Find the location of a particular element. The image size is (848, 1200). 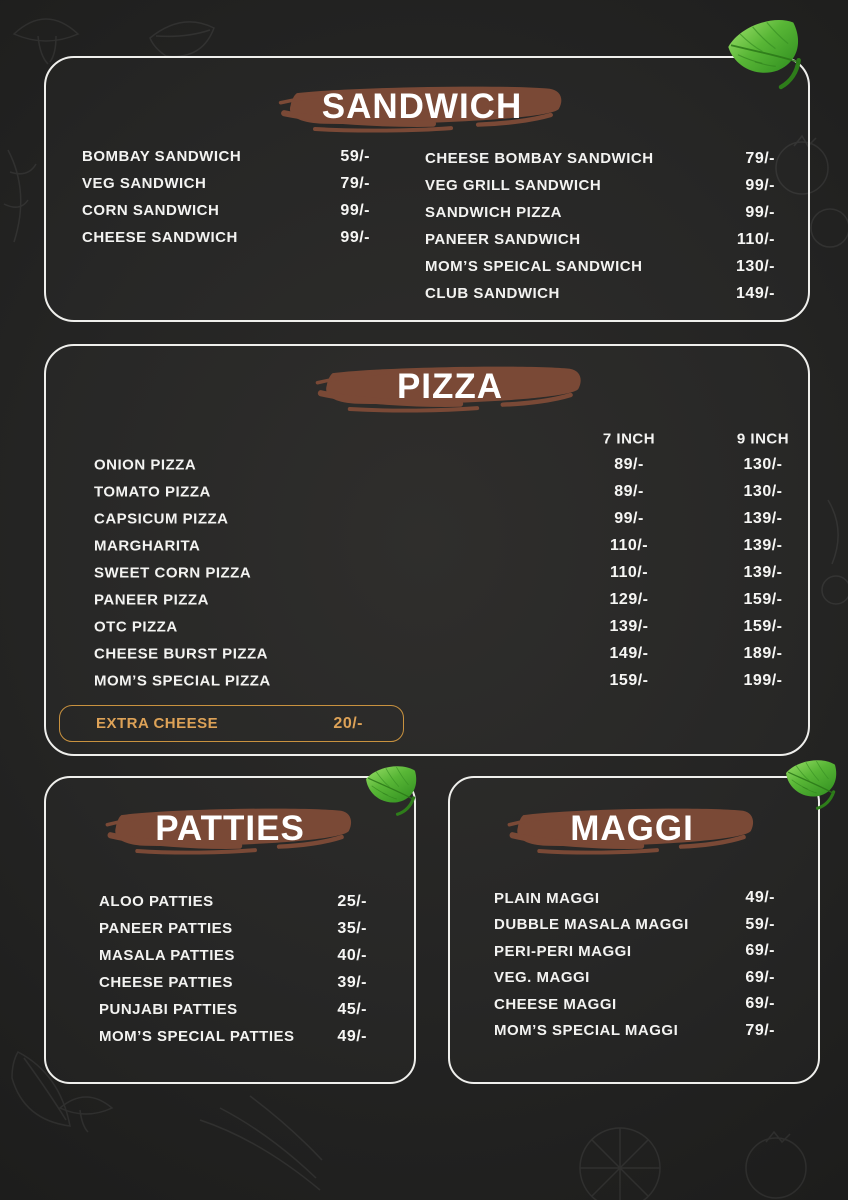

pizza-heading: PIZZA is located at coordinates (450, 388).